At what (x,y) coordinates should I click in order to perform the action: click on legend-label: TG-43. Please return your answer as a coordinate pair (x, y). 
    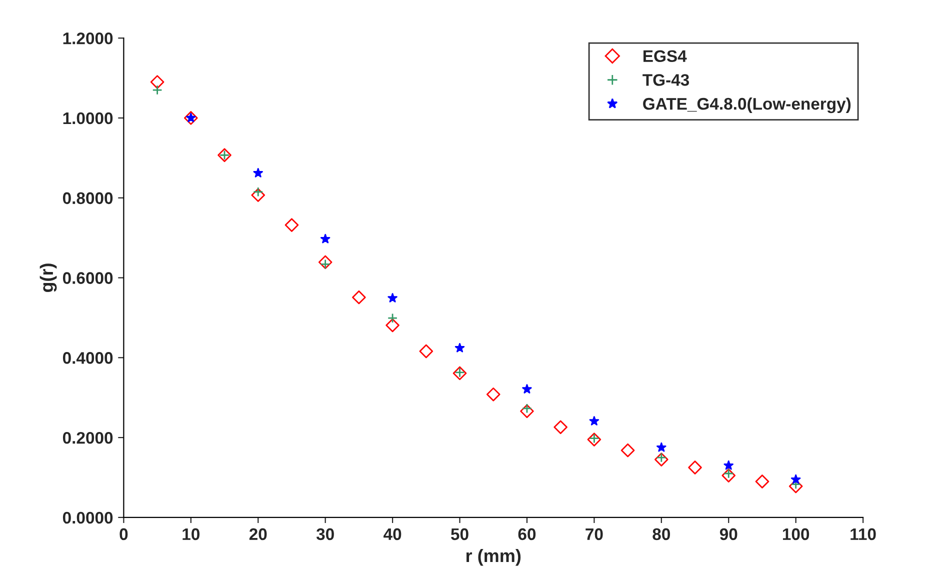
    Looking at the image, I should click on (666, 80).